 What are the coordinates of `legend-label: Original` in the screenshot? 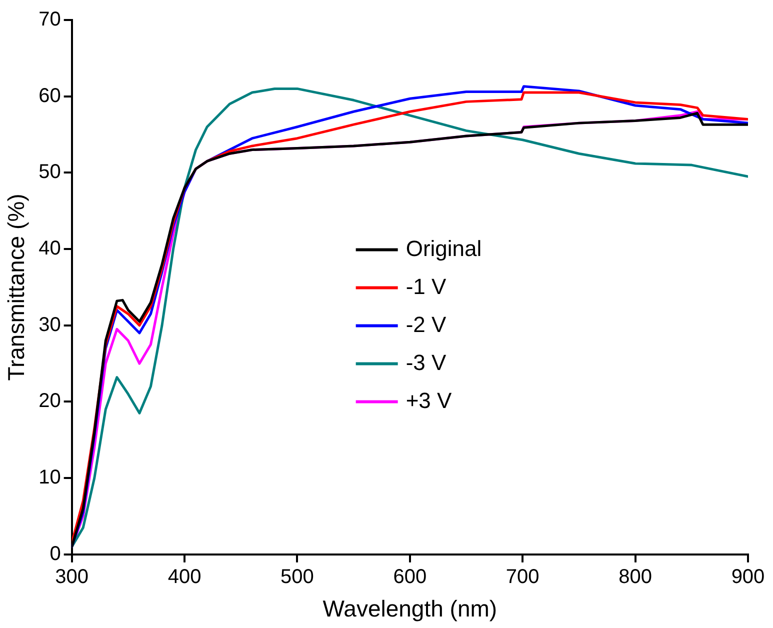 It's located at (444, 248).